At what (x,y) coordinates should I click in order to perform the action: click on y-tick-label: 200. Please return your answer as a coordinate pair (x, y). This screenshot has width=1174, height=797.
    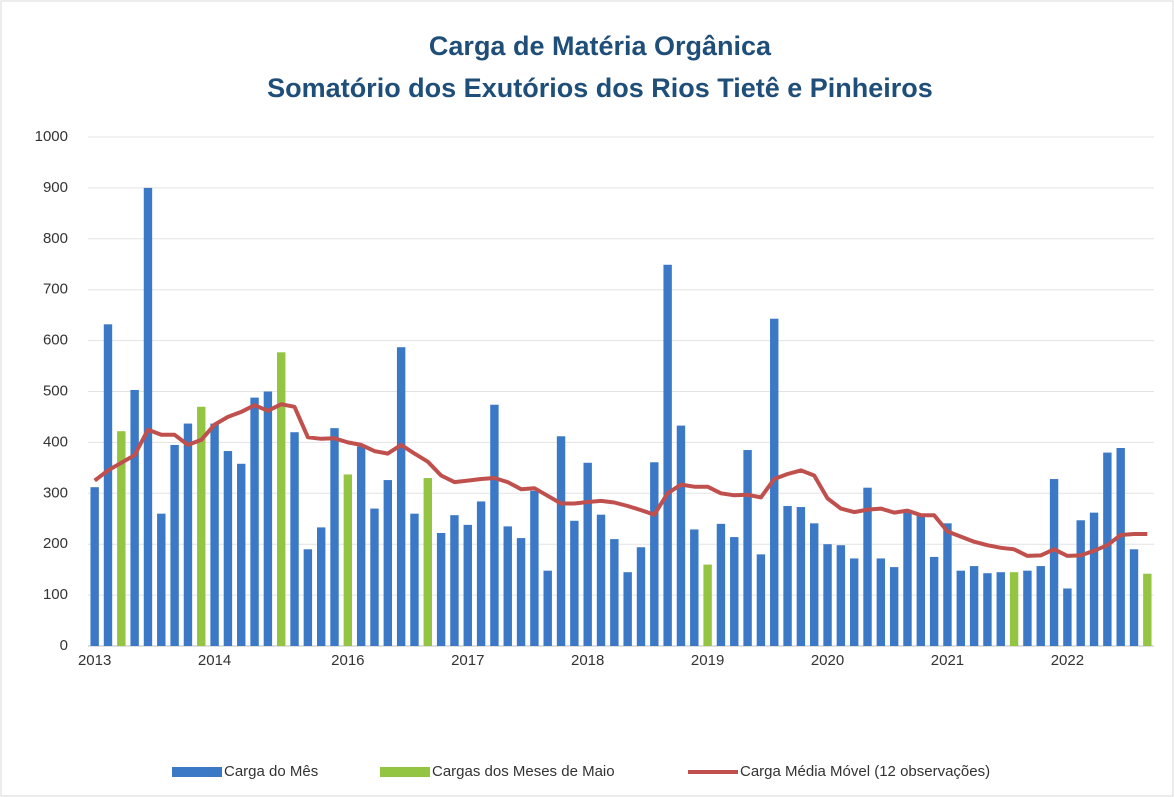
    Looking at the image, I should click on (55, 543).